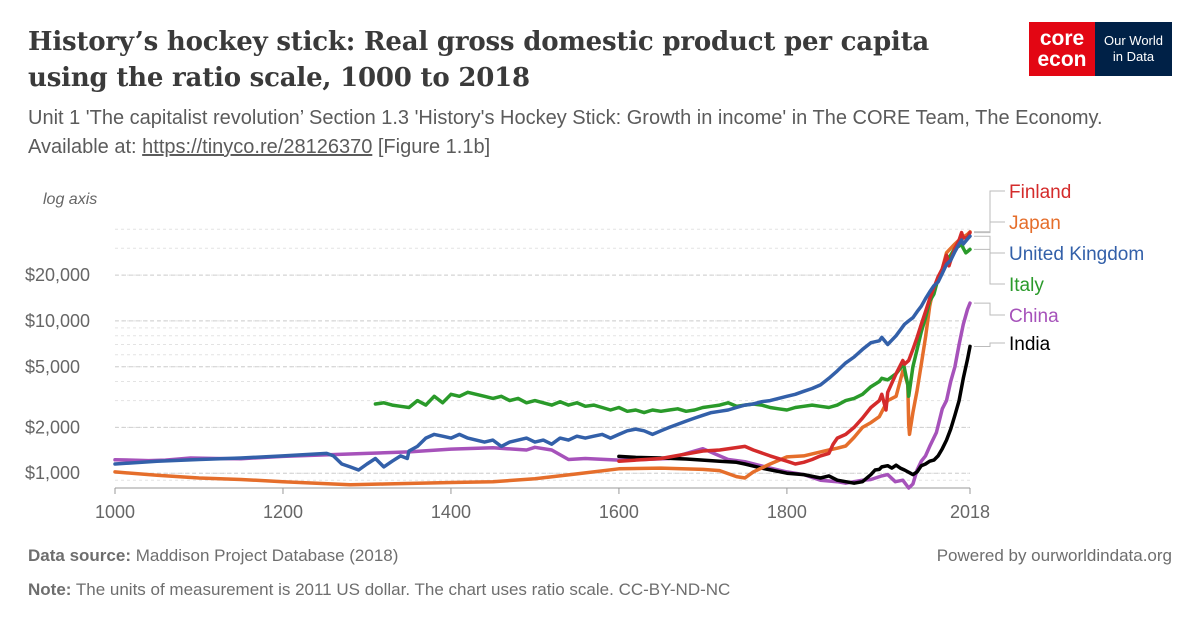  I want to click on subtitle-link: https://tinyco.re/28126370, so click(257, 147).